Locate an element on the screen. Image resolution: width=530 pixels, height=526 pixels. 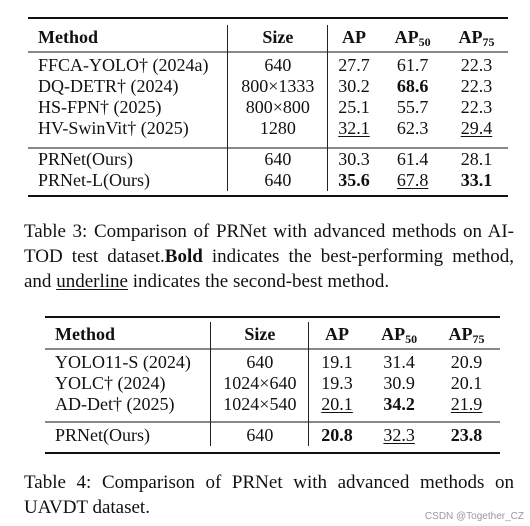
cell-ap75: 28.1 is located at coordinates (476, 159).